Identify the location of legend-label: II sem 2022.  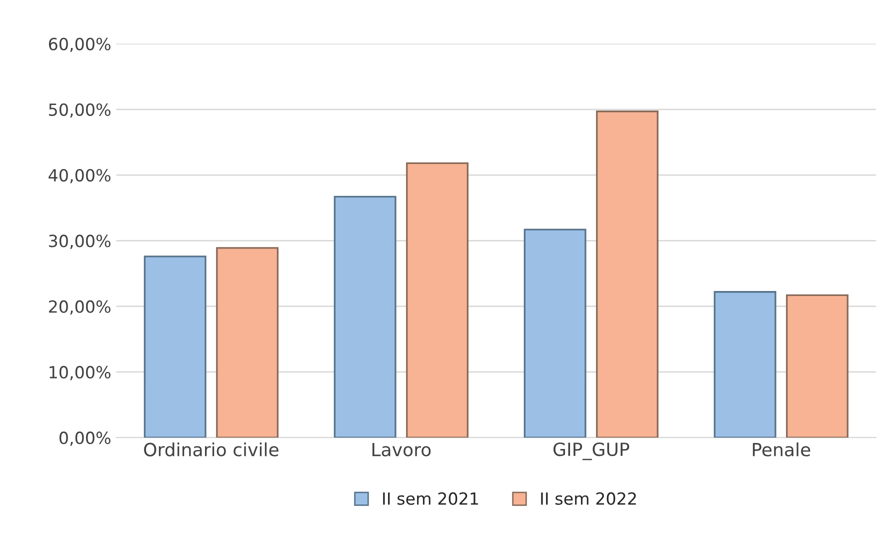
(588, 498).